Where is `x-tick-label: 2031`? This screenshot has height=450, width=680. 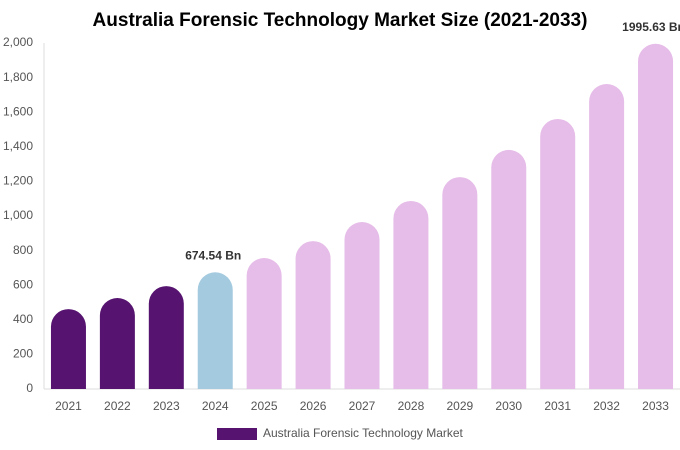 x-tick-label: 2031 is located at coordinates (557, 406).